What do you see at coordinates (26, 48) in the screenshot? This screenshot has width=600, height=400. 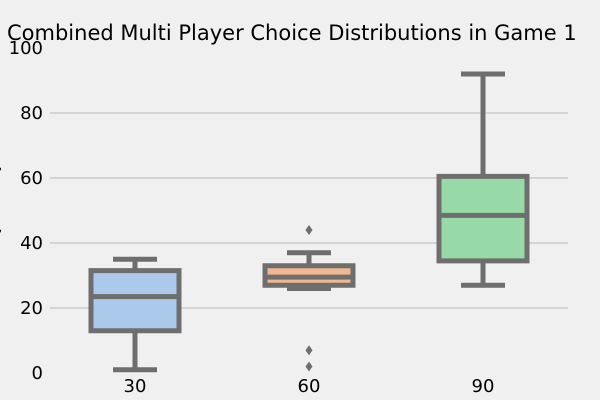 I see `y-tick-label-100: 100` at bounding box center [26, 48].